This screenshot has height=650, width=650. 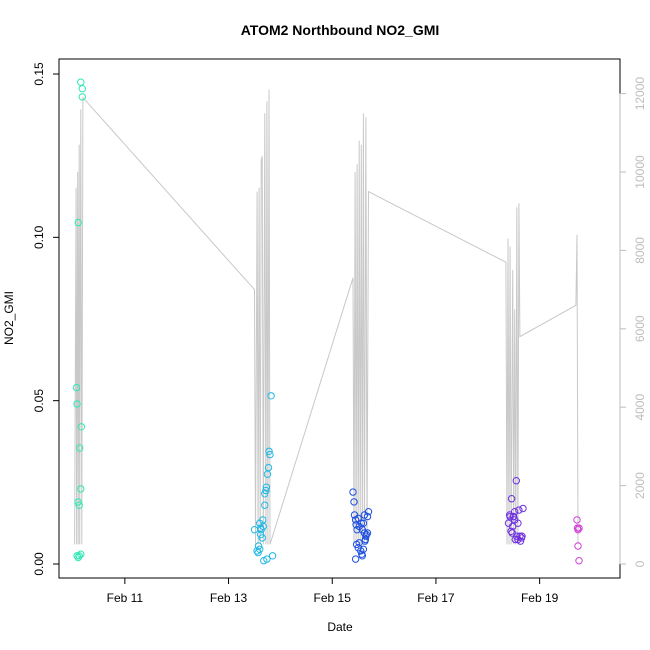 I want to click on y-axis-right: 0 2000 4000 6000 8000 10000 12000, so click(x=633, y=322).